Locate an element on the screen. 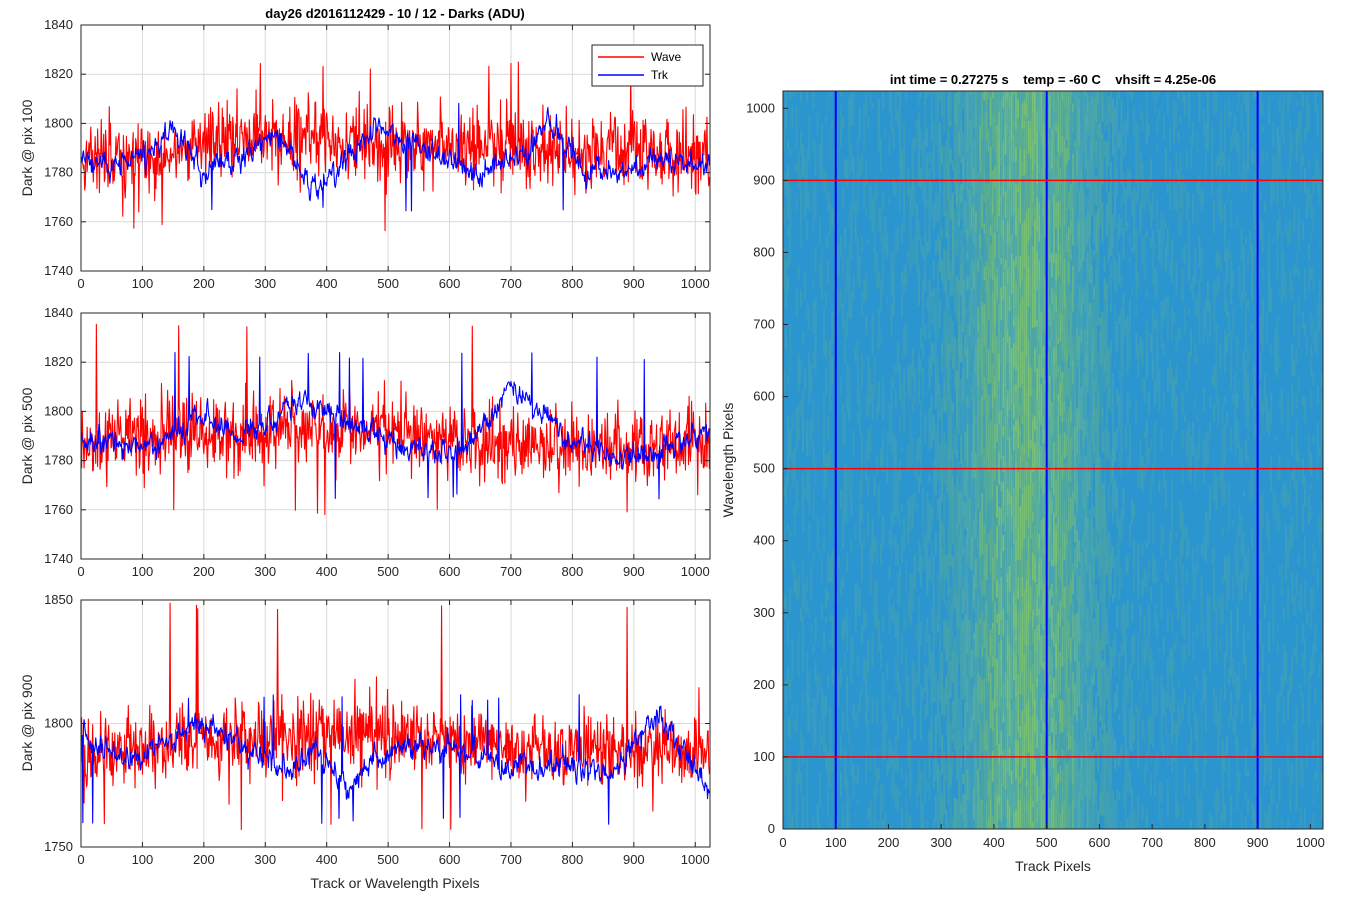 This screenshot has width=1350, height=900. series-line-trk is located at coordinates (395, 157).